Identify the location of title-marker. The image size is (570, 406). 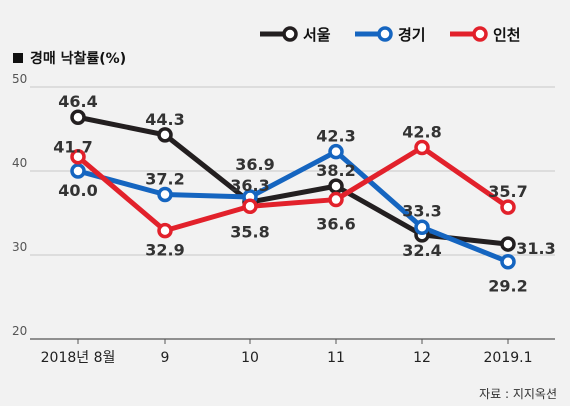
(18, 58).